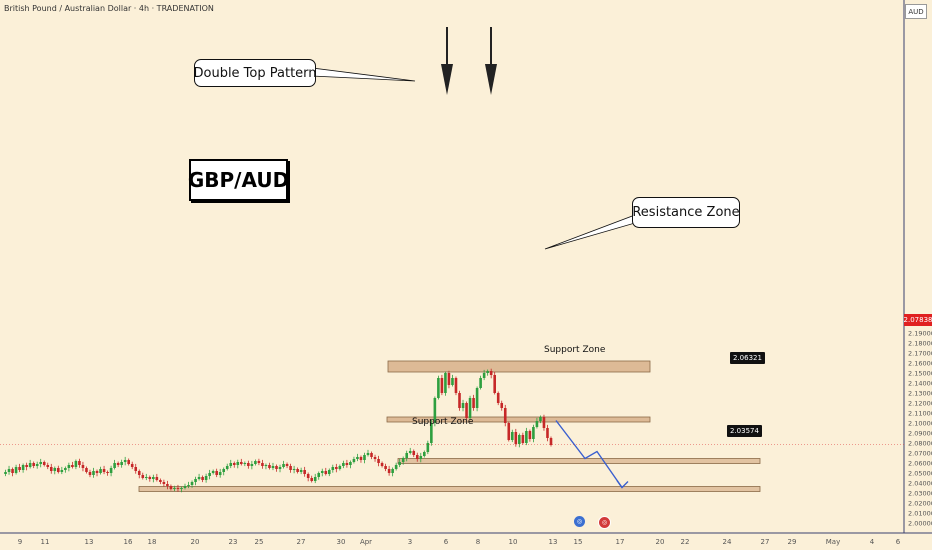 The height and width of the screenshot is (550, 932). I want to click on x-tick-label: 22, so click(685, 542).